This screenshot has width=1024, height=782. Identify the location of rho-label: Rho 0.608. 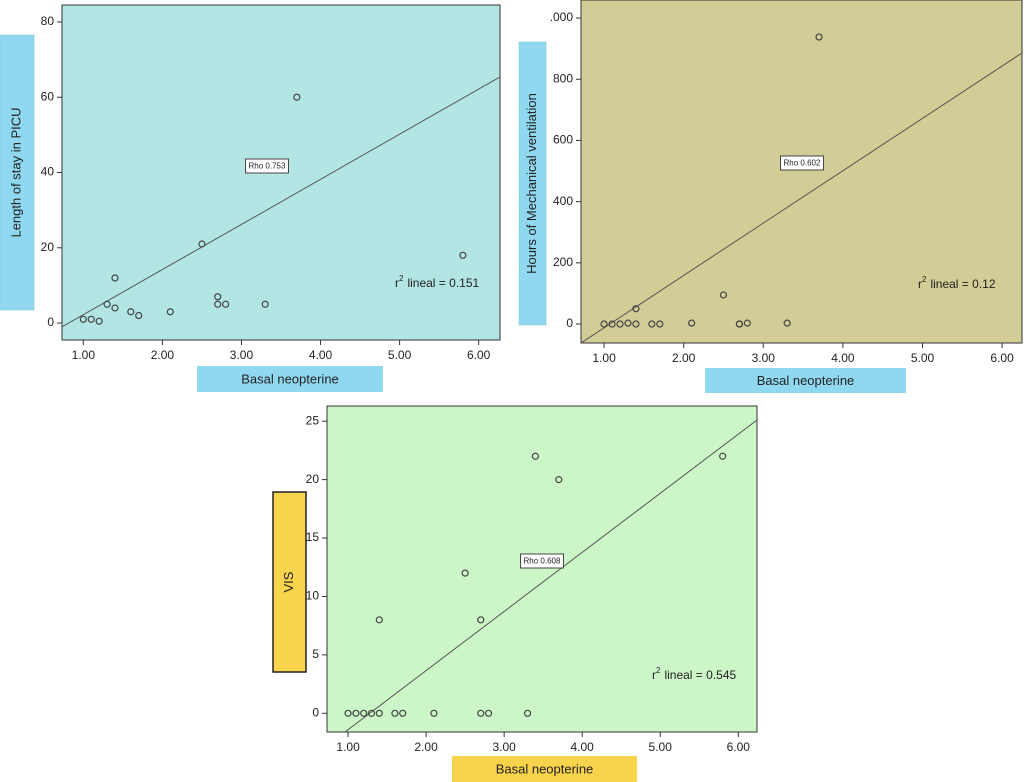
(542, 561).